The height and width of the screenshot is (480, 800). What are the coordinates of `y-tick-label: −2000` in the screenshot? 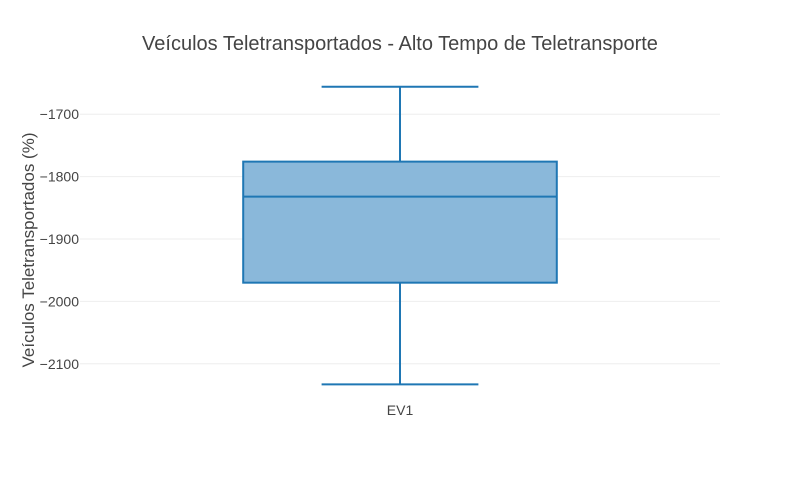 It's located at (60, 301).